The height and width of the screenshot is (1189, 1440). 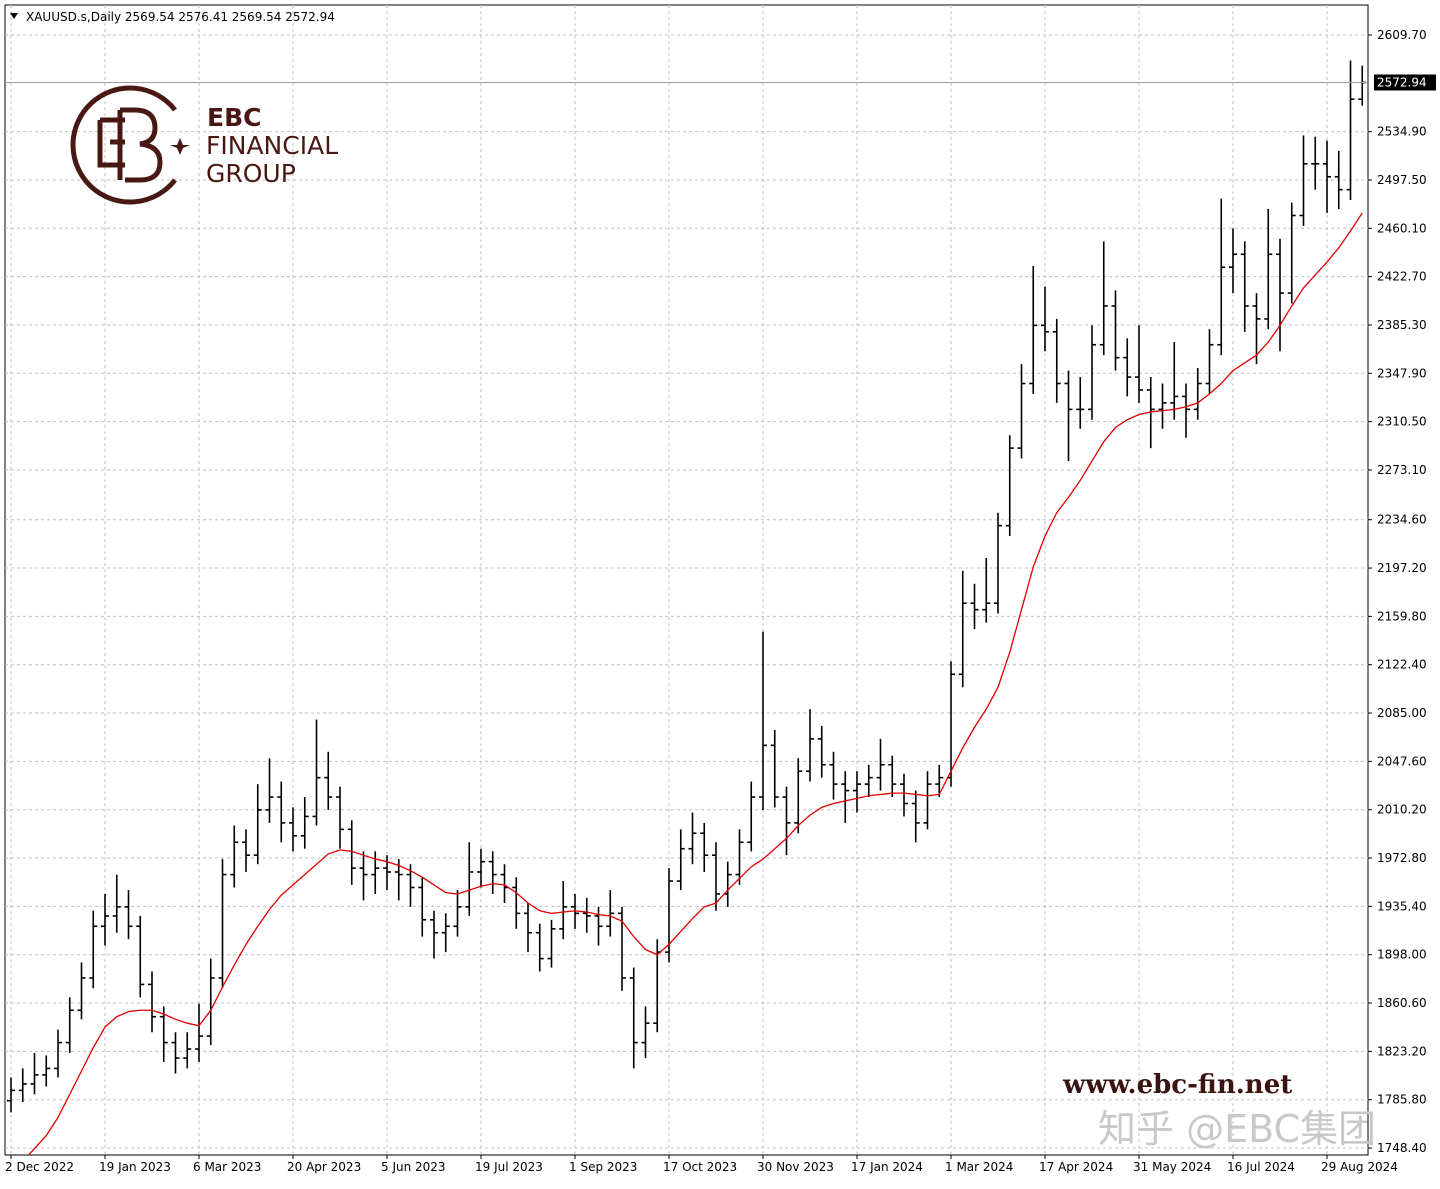 I want to click on y-tick-label: 1748.40, so click(x=1402, y=1148).